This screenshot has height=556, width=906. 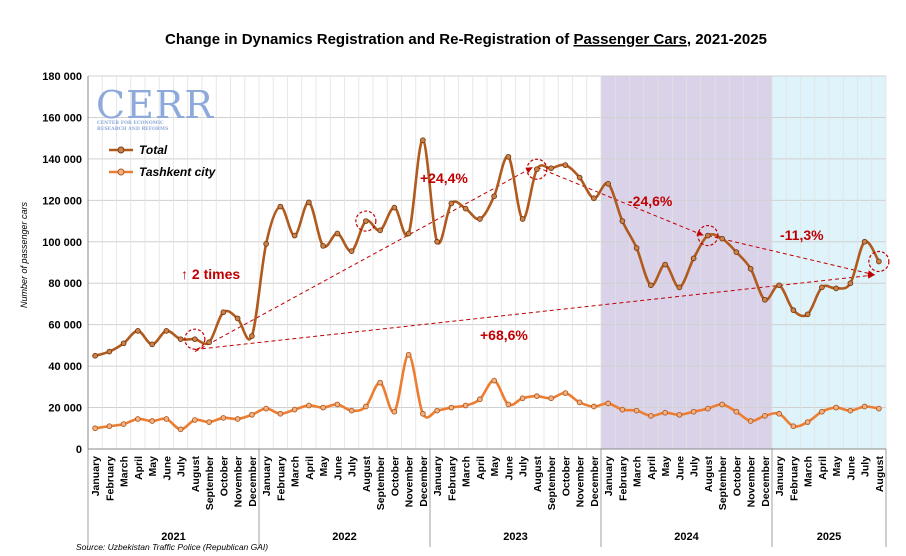 I want to click on y-tick-label: 120 000, so click(x=62, y=201).